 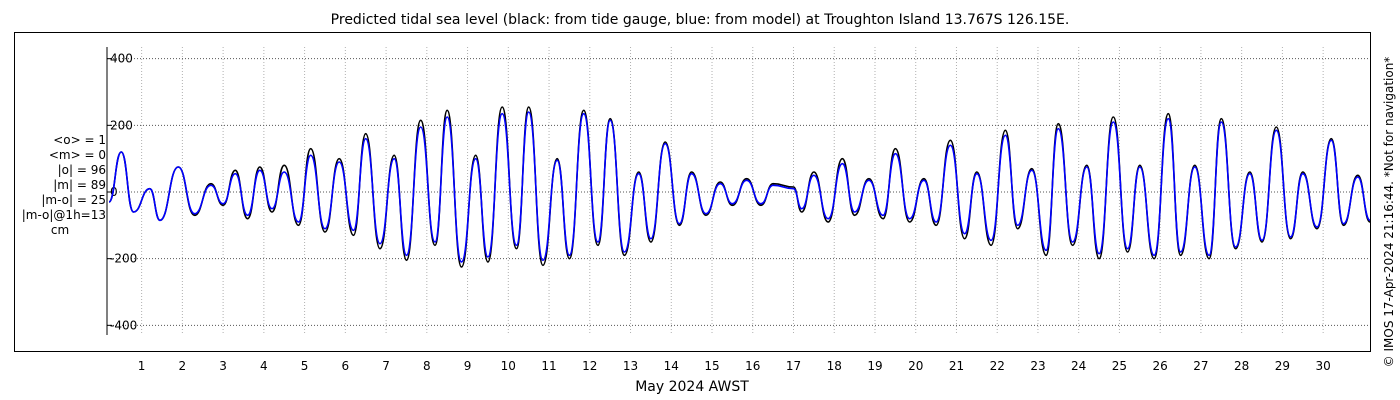 What do you see at coordinates (874, 366) in the screenshot?
I see `x-tick-label: 19` at bounding box center [874, 366].